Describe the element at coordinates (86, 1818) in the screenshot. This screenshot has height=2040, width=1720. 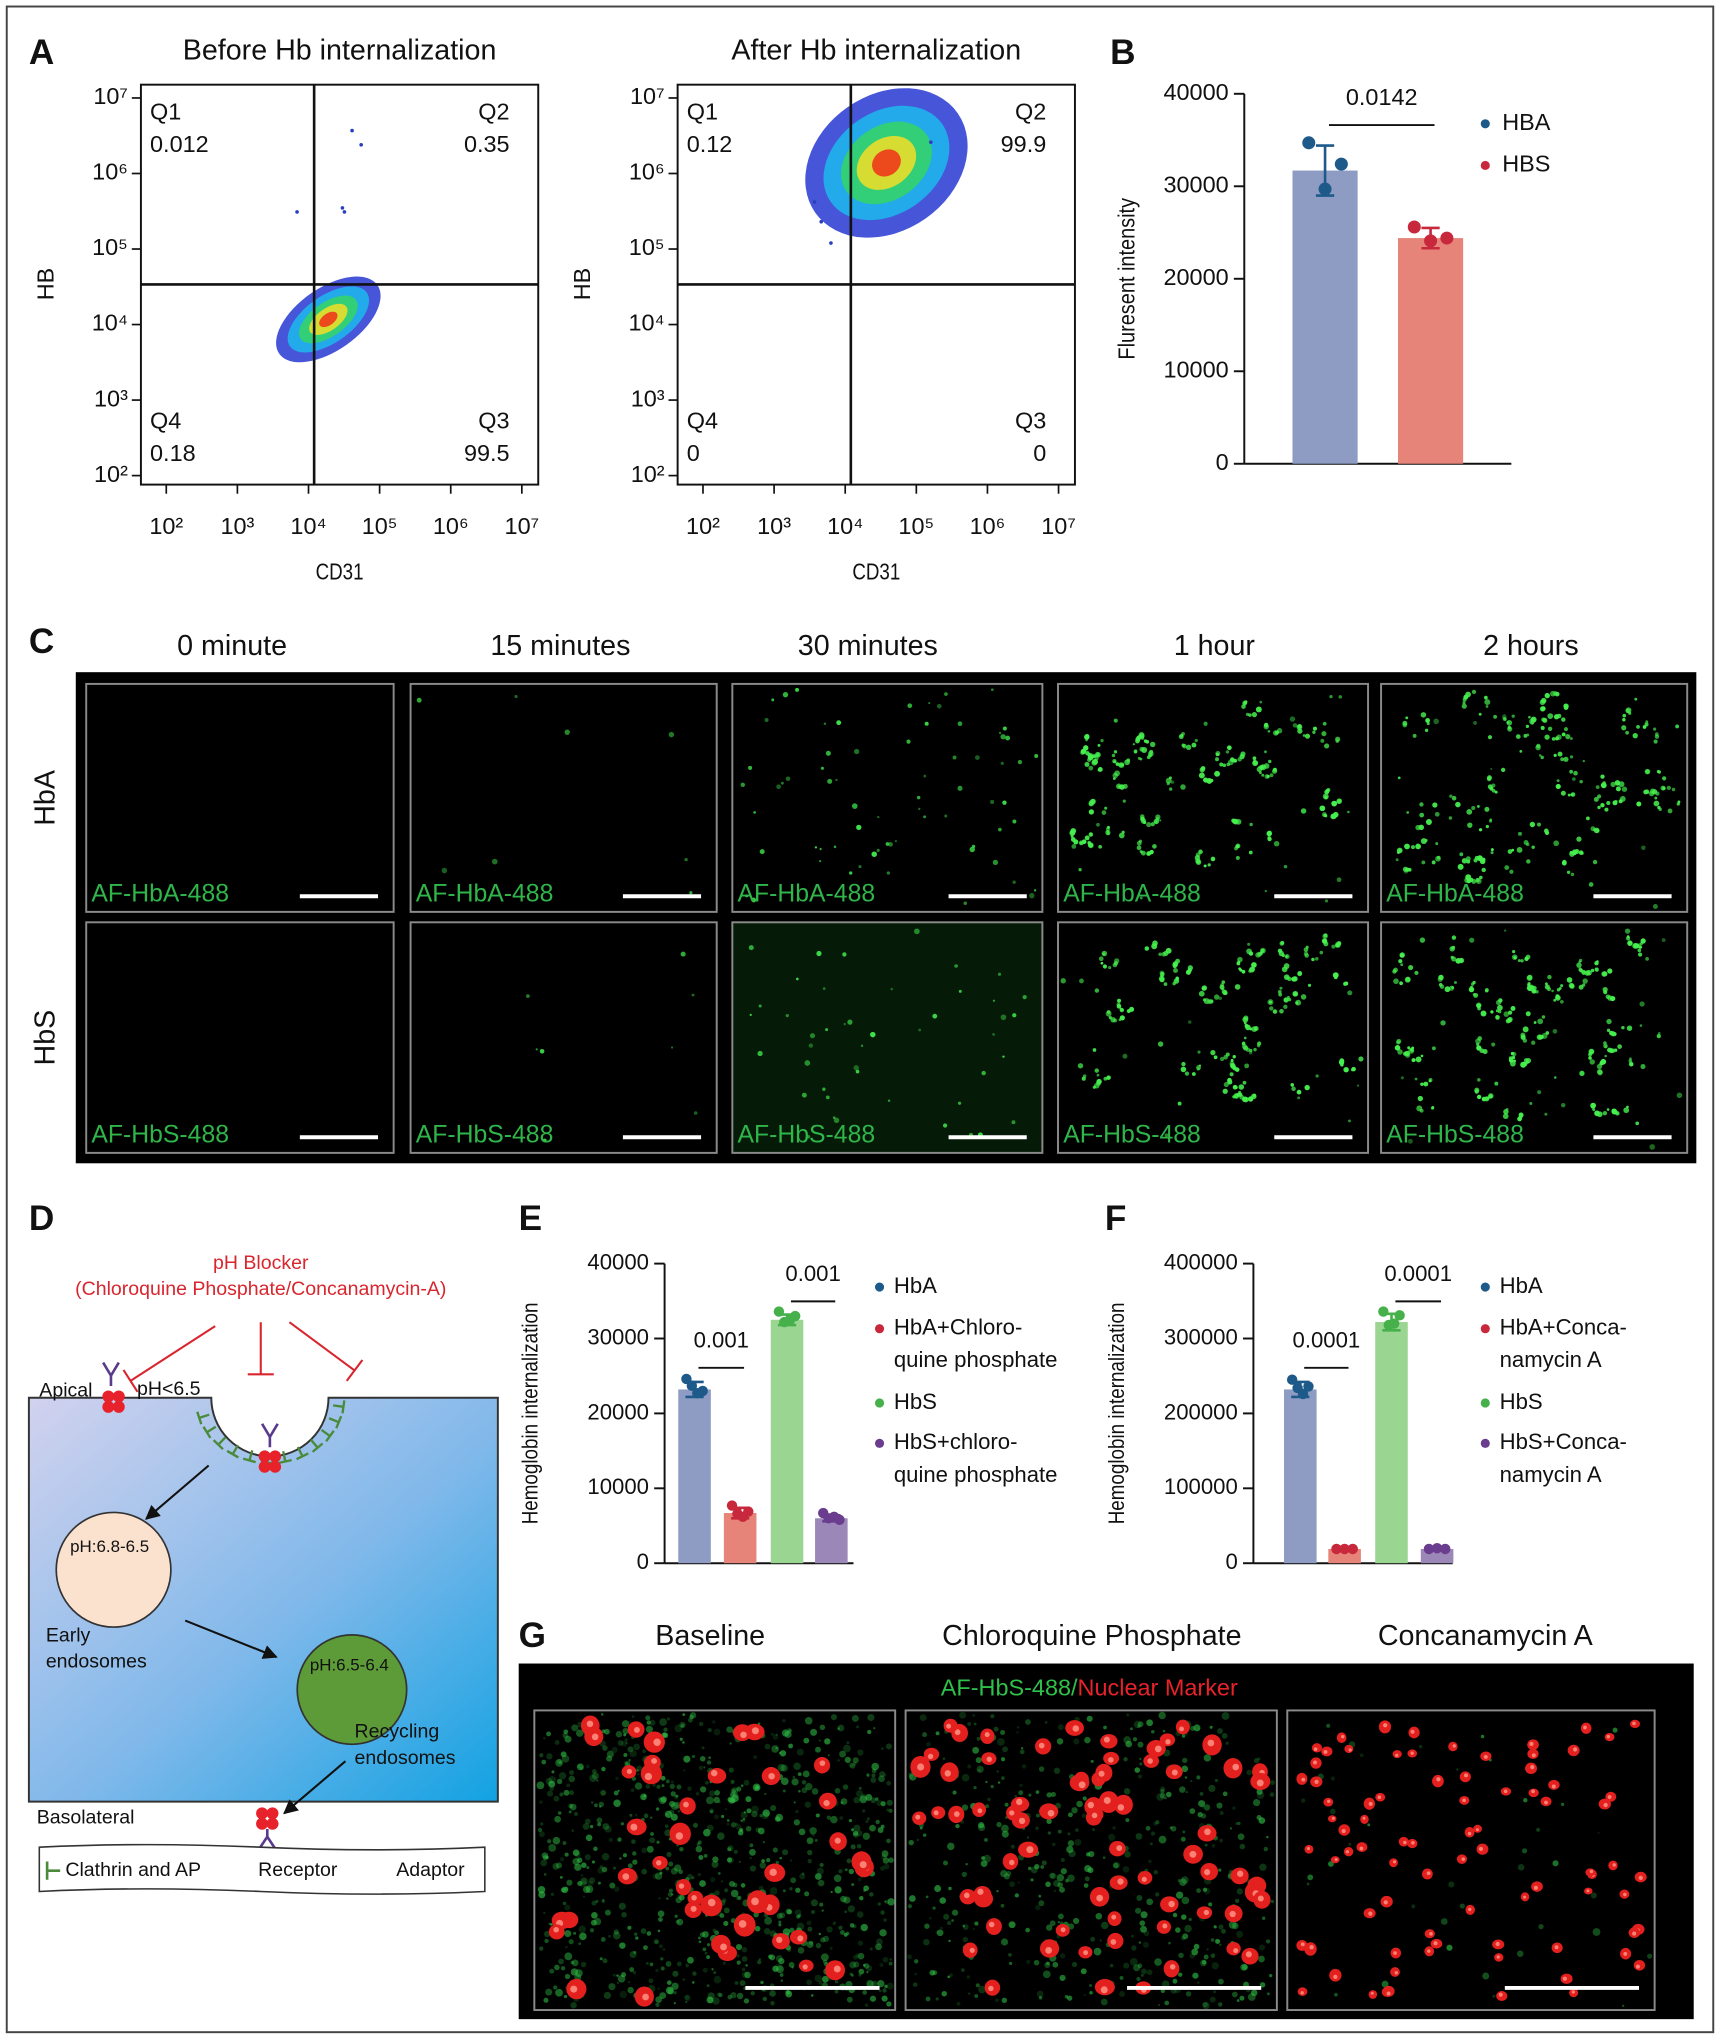
I see `basolateral-label: Basolateral` at that location.